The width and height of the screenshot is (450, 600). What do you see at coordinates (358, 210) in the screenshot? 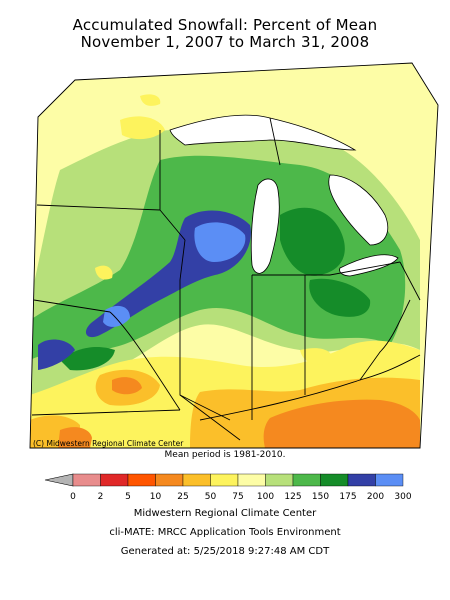
I see `lake-huron` at bounding box center [358, 210].